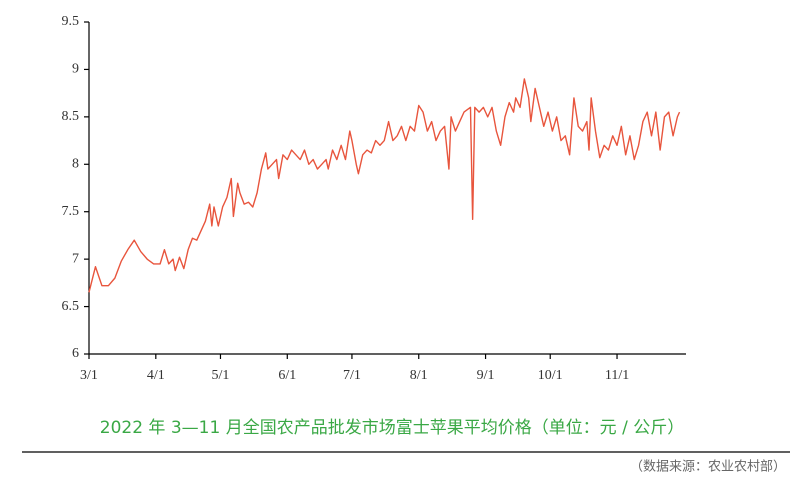 This screenshot has width=799, height=491. I want to click on x-tick-label: 11/1, so click(617, 375).